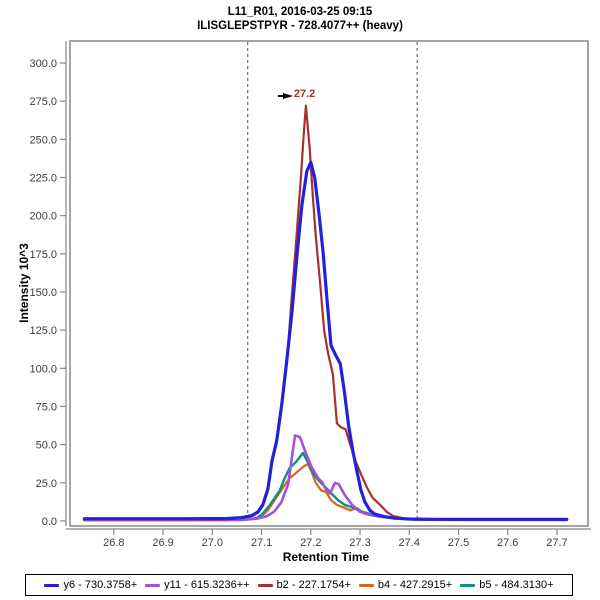  Describe the element at coordinates (300, 12) in the screenshot. I see `chart-title: L11_R01, 2016-03-25 09:15` at that location.